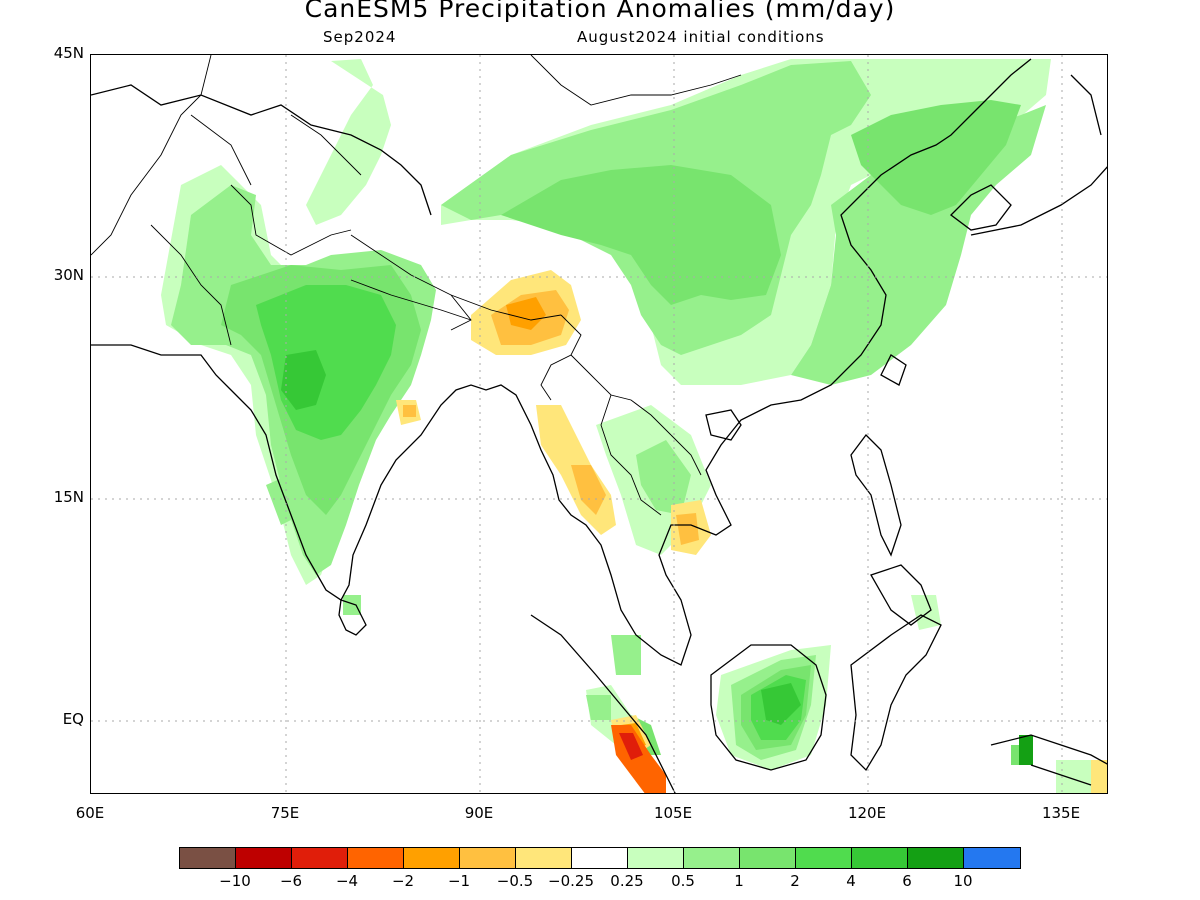  Describe the element at coordinates (515, 881) in the screenshot. I see `legend-tick-label: −0.5` at that location.